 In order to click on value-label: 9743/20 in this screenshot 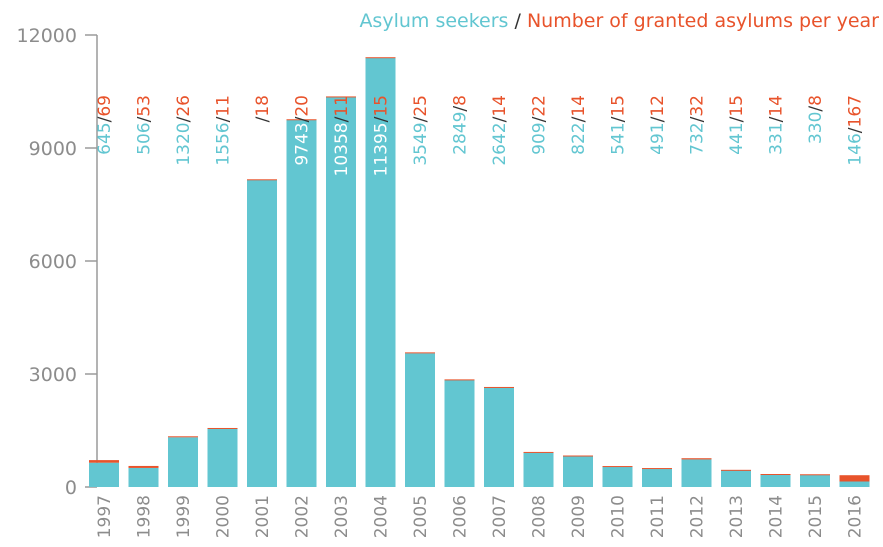, I will do `click(303, 130)`.